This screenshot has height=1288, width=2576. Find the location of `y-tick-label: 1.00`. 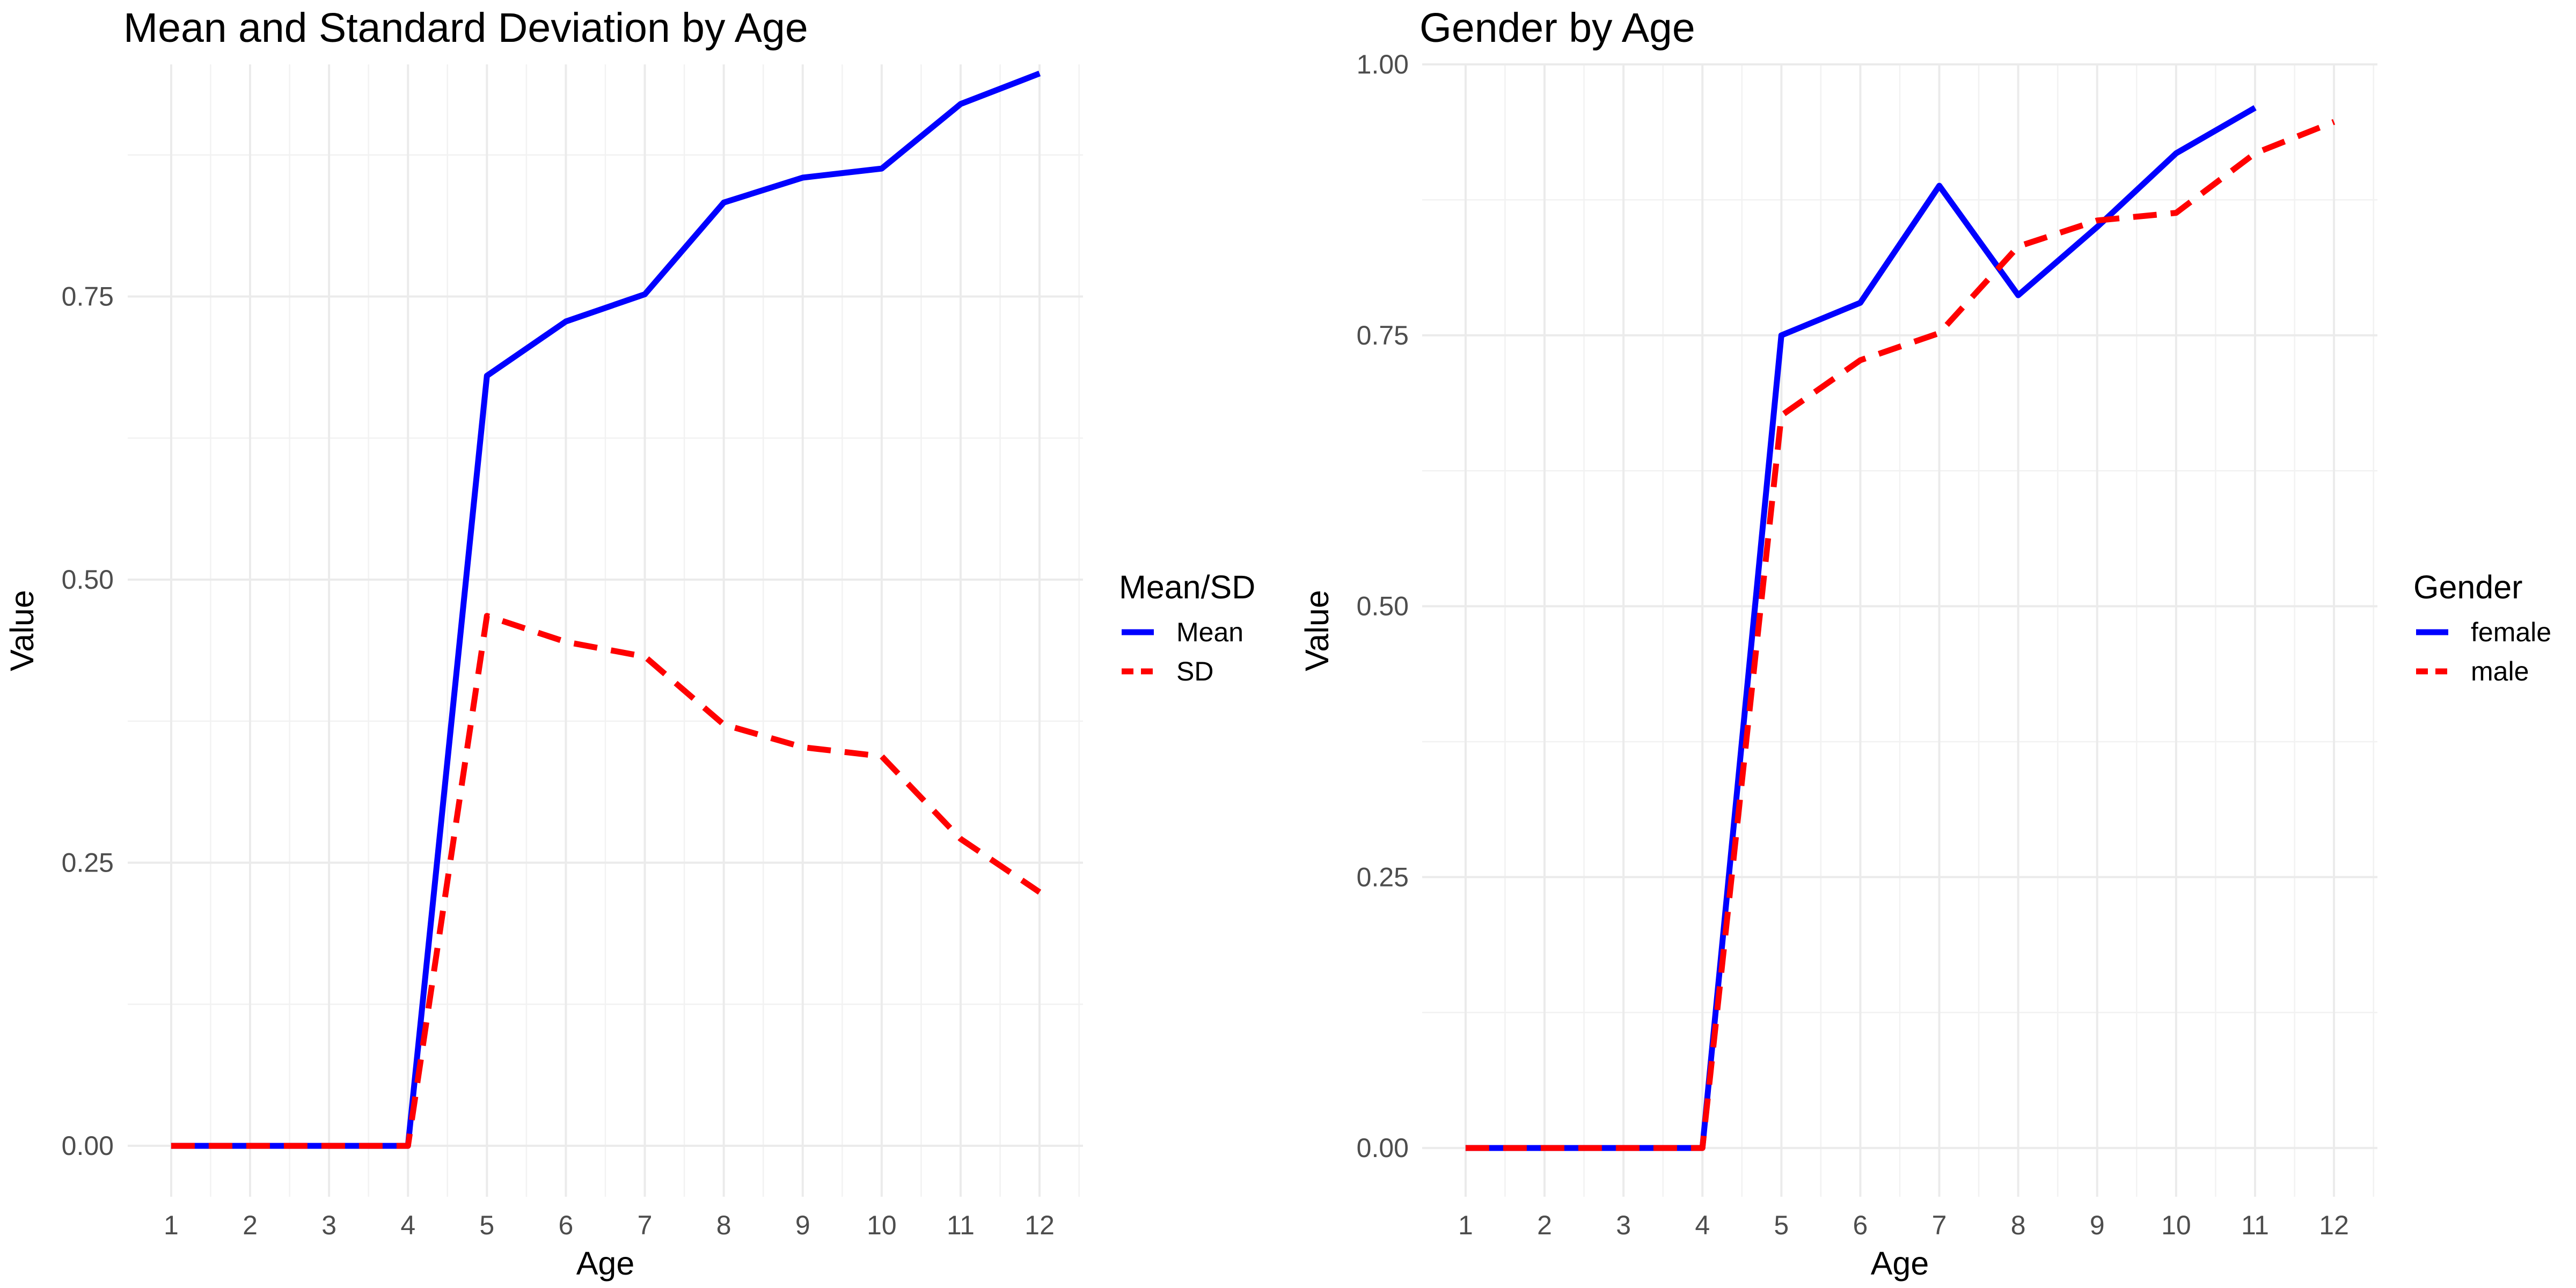

y-tick-label: 1.00 is located at coordinates (1383, 64).